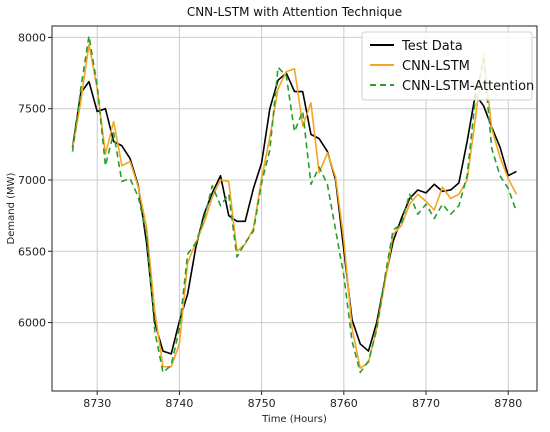  What do you see at coordinates (436, 66) in the screenshot?
I see `legend-label-cnn-lstm: CNN-LSTM` at bounding box center [436, 66].